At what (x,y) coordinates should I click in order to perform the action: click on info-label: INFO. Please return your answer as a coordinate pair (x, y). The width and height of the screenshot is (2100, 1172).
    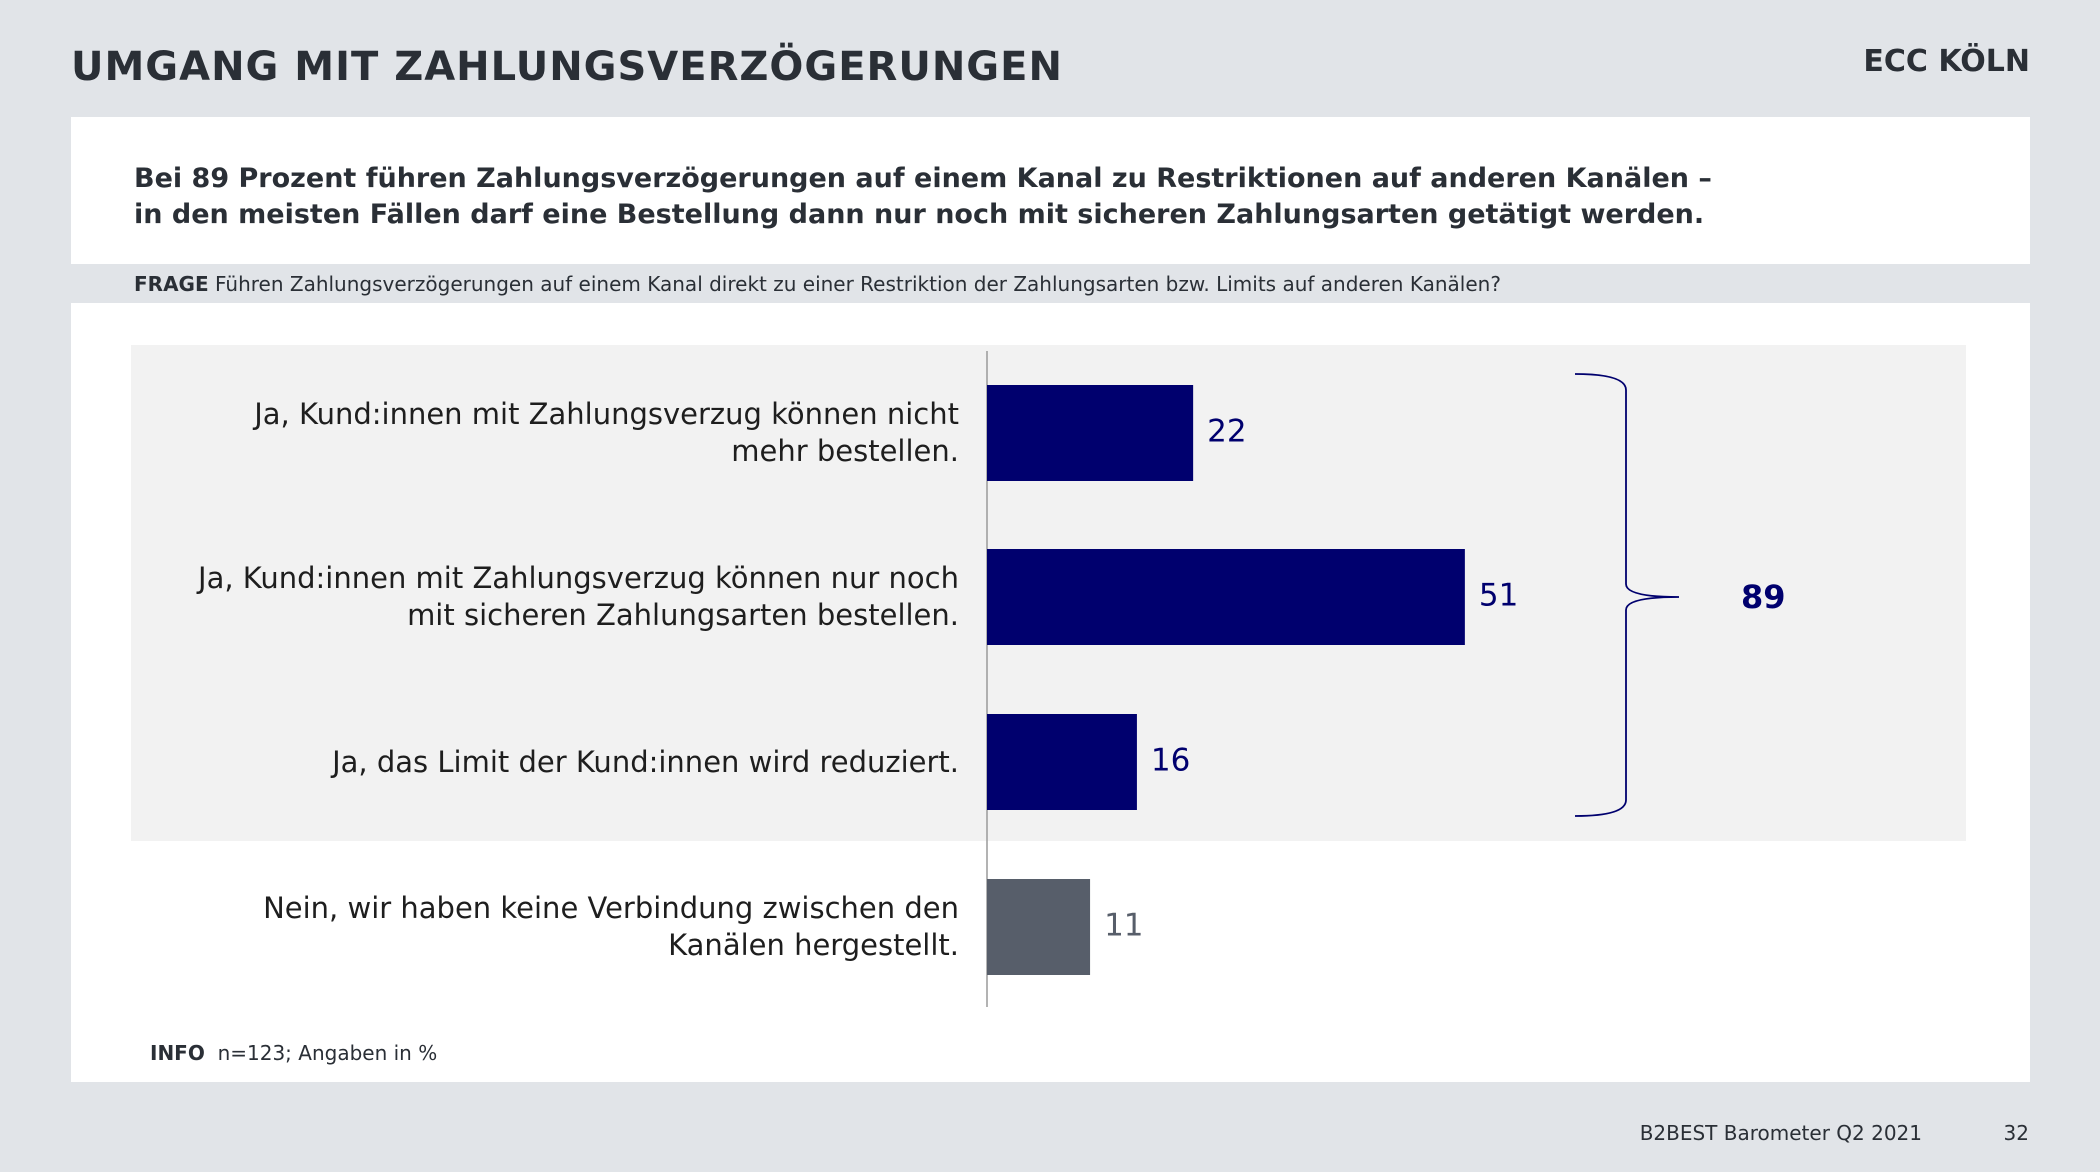
    Looking at the image, I should click on (177, 1053).